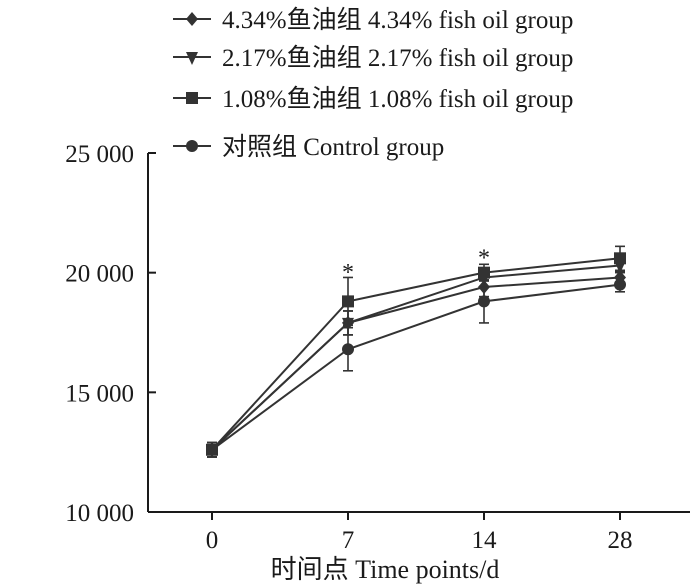 The width and height of the screenshot is (700, 587). What do you see at coordinates (416, 266) in the screenshot?
I see `annotations: **` at bounding box center [416, 266].